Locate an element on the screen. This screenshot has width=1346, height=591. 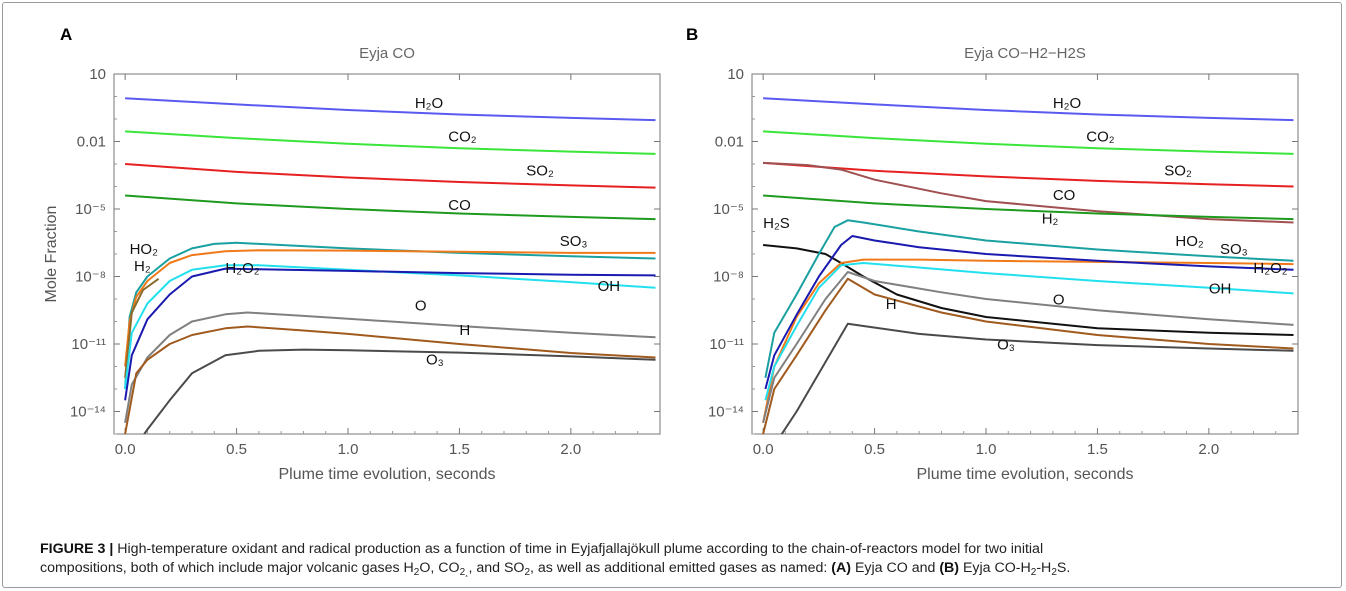
caption-text-2h: S. is located at coordinates (1063, 568).